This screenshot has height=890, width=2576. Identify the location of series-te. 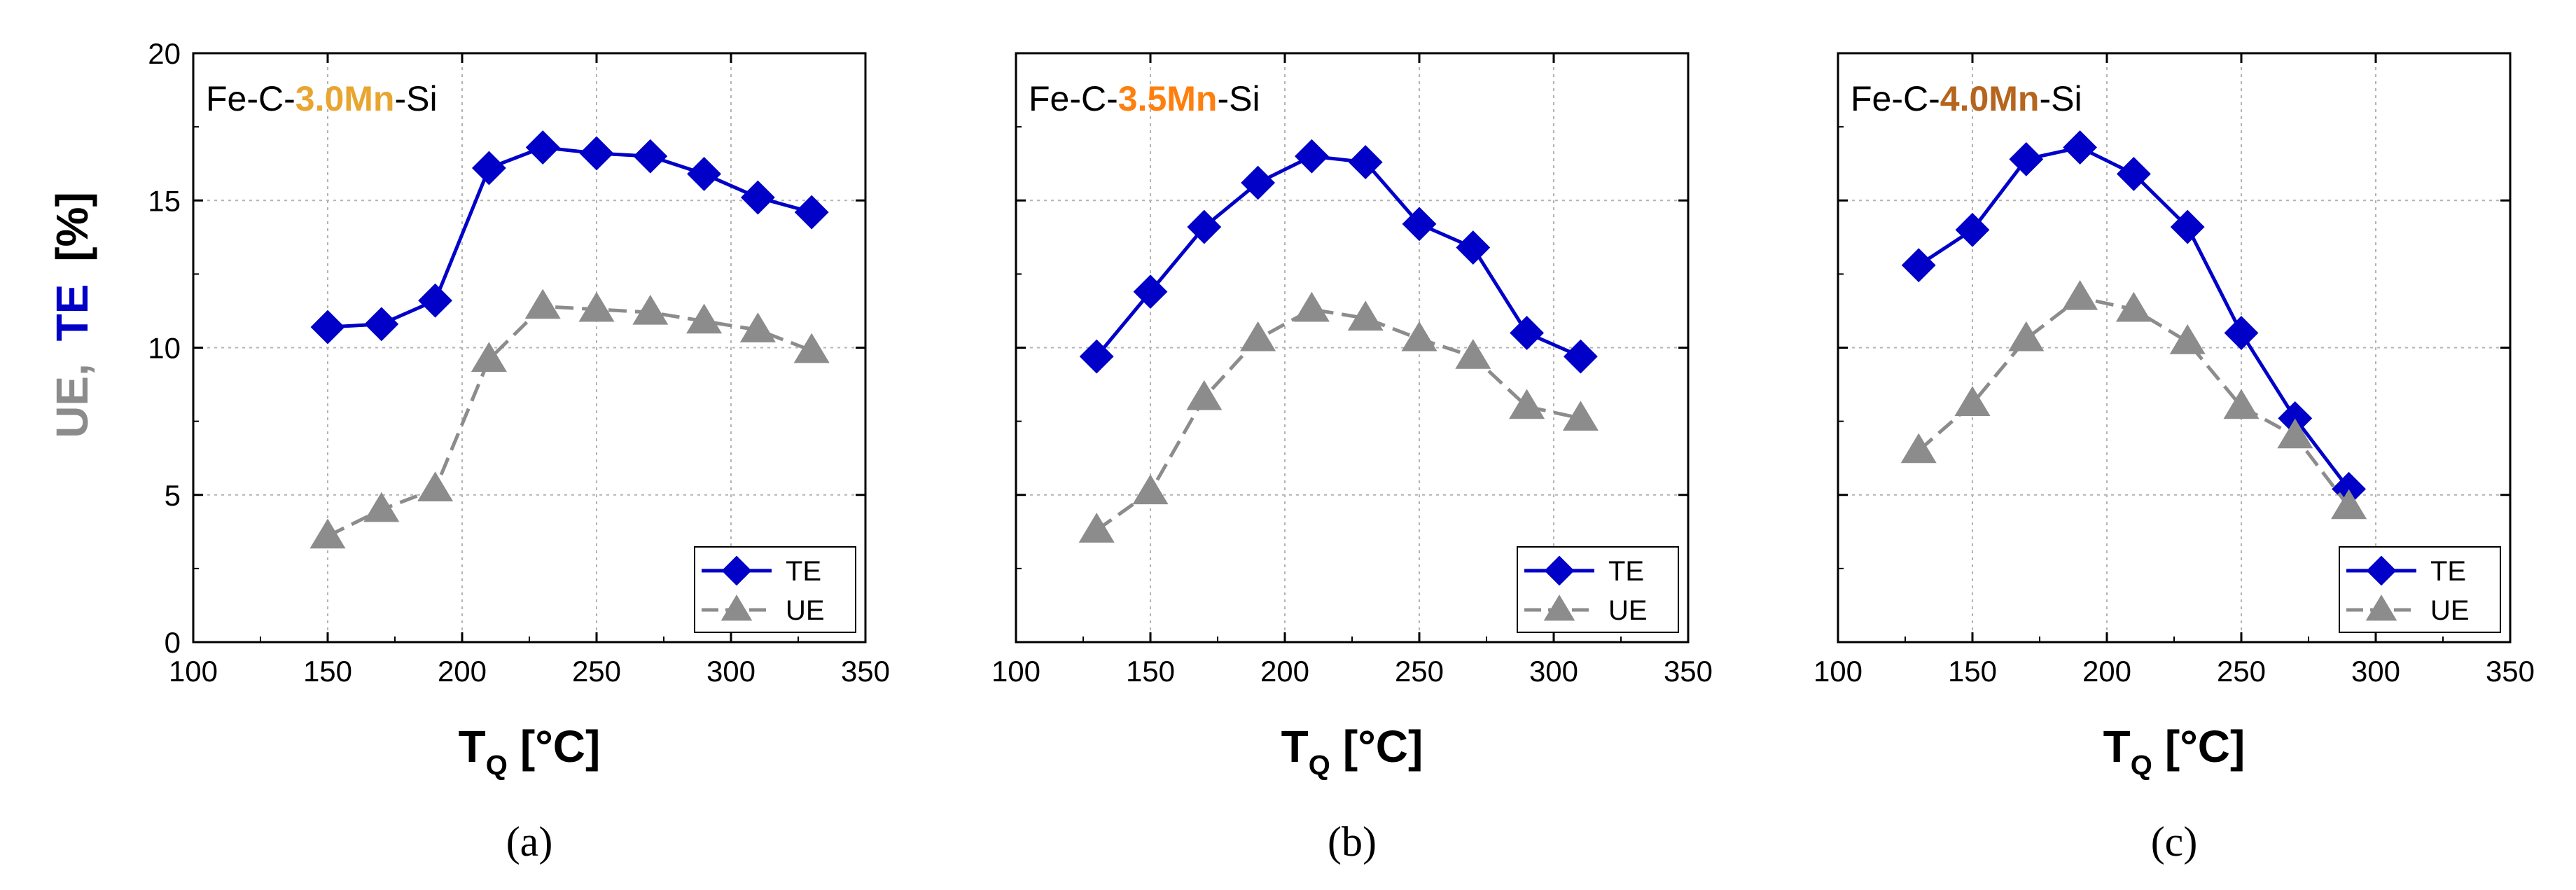
(569, 237).